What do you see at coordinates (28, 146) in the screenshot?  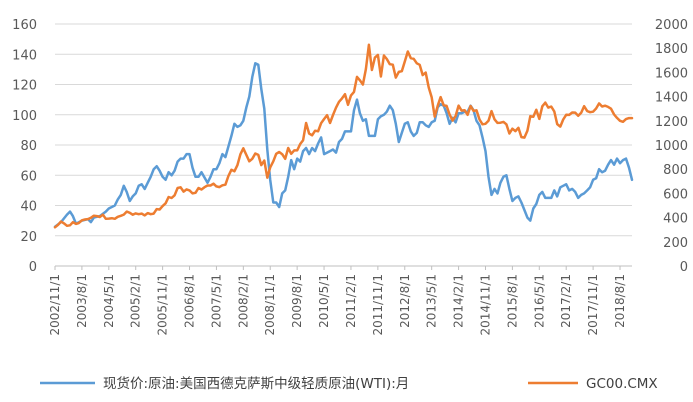 I see `left-tick-label: 80` at bounding box center [28, 146].